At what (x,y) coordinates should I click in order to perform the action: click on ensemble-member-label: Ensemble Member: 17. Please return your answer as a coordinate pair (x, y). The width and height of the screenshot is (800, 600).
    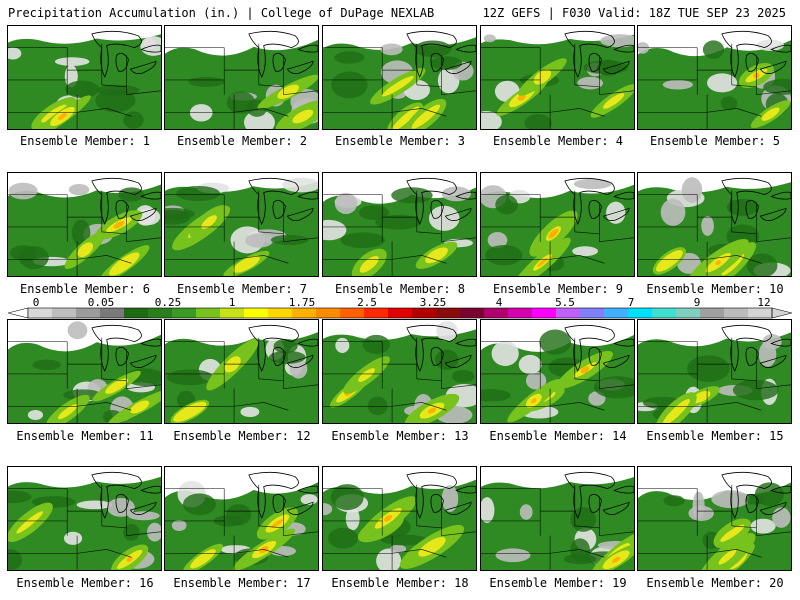
    Looking at the image, I should click on (242, 583).